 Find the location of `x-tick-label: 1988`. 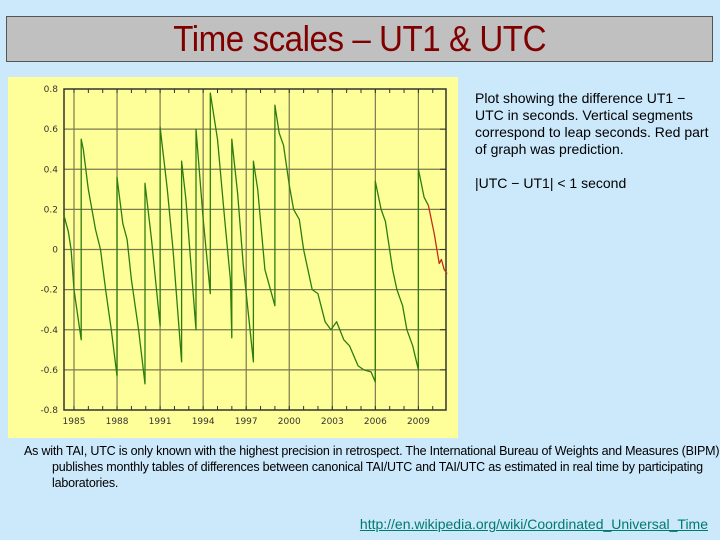

x-tick-label: 1988 is located at coordinates (117, 422).